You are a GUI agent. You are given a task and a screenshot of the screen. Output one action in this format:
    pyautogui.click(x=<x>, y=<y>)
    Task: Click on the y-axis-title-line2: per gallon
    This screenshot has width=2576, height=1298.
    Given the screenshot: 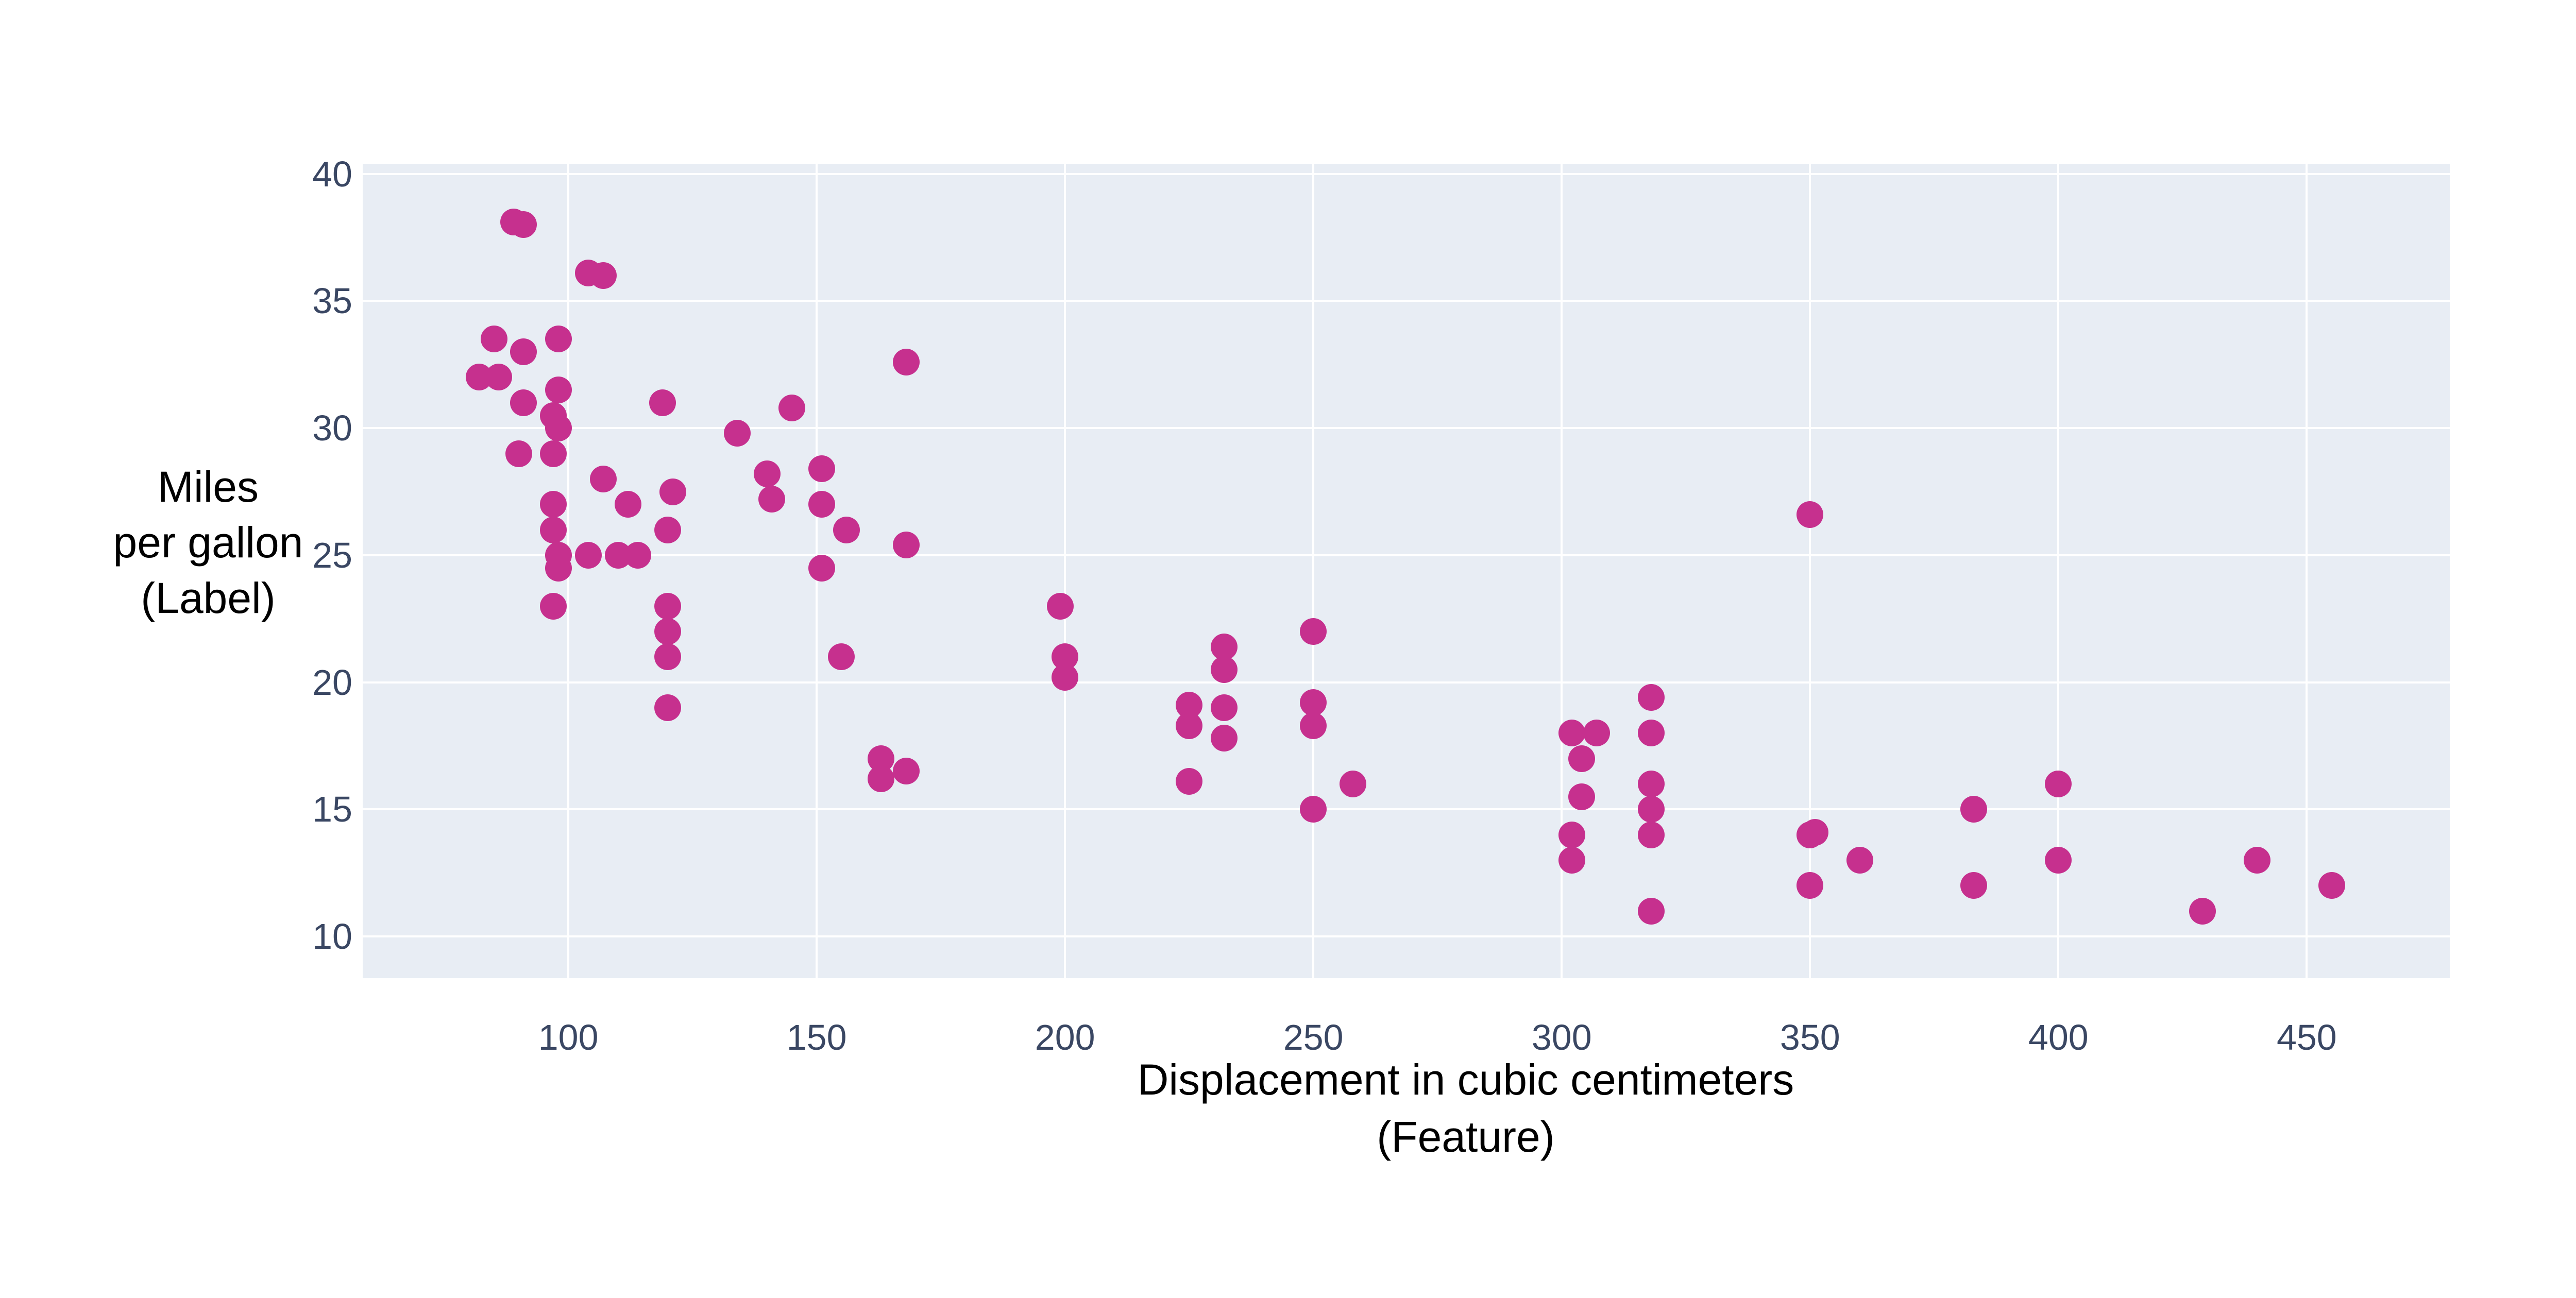 What is the action you would take?
    pyautogui.click(x=208, y=542)
    